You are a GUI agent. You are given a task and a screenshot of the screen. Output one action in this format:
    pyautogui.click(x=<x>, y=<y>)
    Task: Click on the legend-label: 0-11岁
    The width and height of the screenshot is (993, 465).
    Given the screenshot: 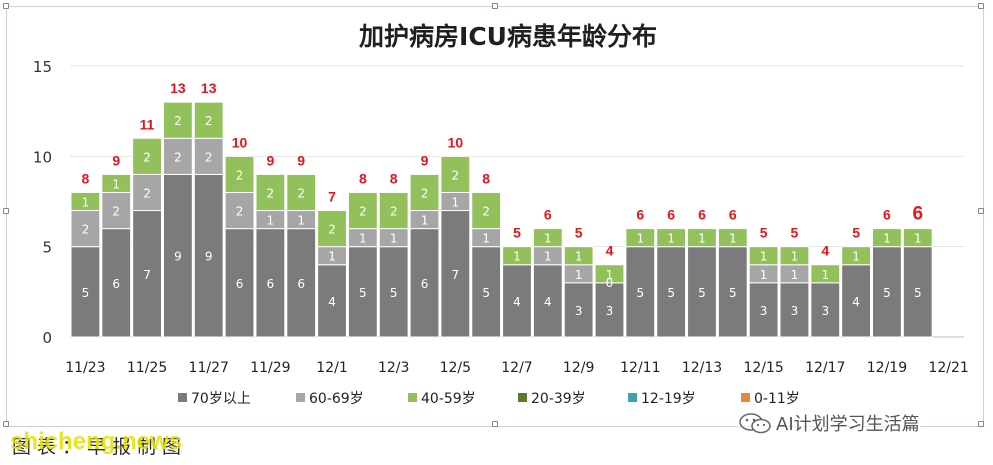 What is the action you would take?
    pyautogui.click(x=777, y=399)
    